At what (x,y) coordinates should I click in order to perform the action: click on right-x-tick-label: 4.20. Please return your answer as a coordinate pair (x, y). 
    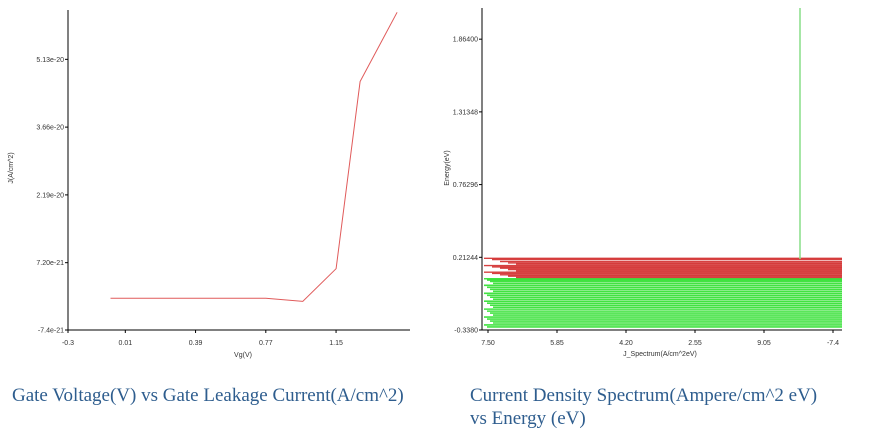
    Looking at the image, I should click on (626, 343).